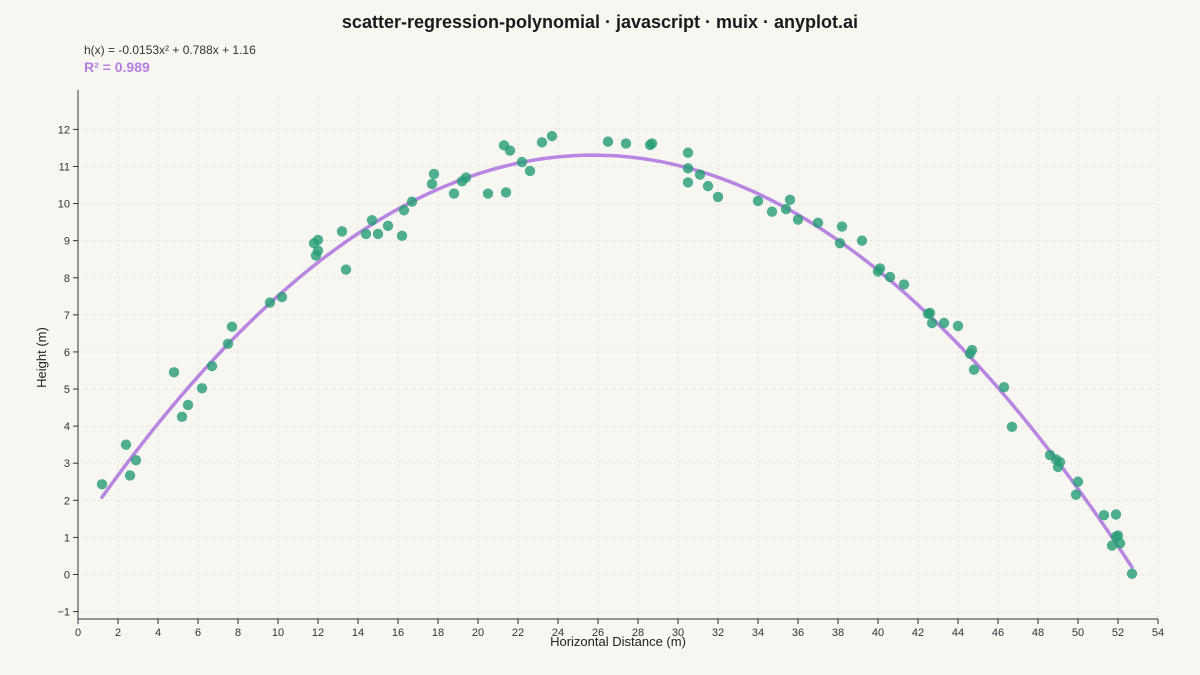  I want to click on x-tick-label: 46, so click(998, 633).